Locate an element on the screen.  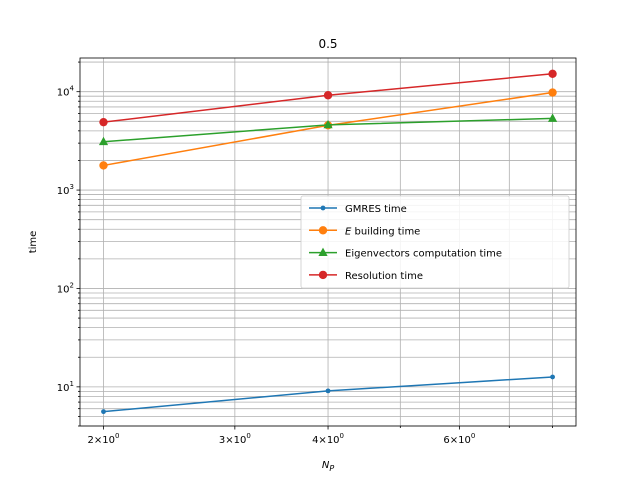
series-gmres-time is located at coordinates (328, 394).